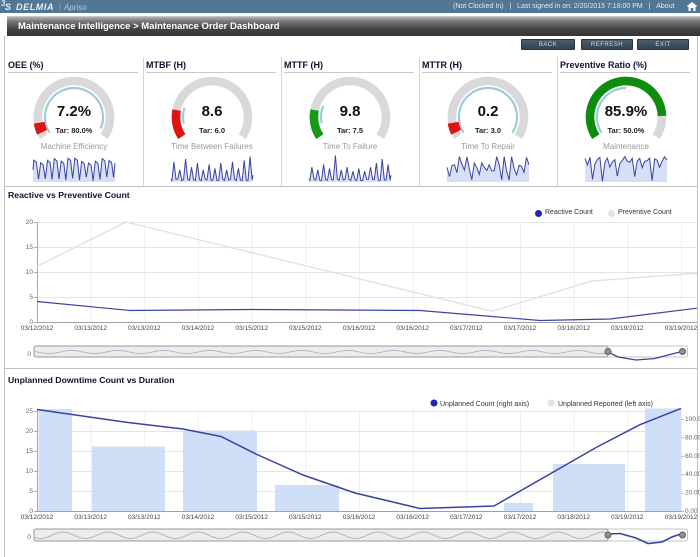 The image size is (700, 557). Describe the element at coordinates (691, 511) in the screenshot. I see `svg-text: 0.00` at that location.